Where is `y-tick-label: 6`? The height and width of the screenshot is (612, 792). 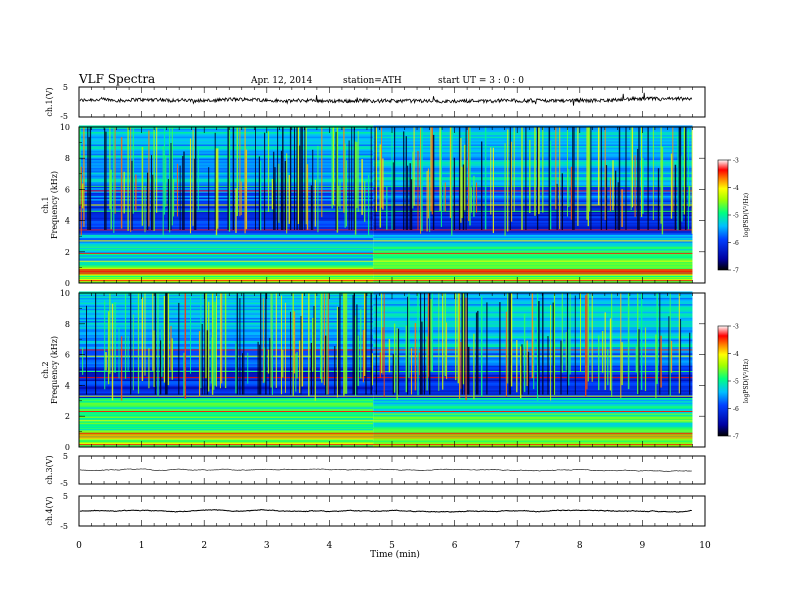 y-tick-label: 6 is located at coordinates (67, 355).